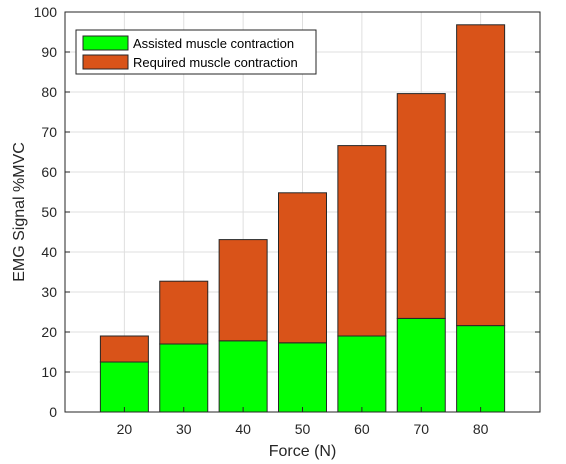 This screenshot has width=566, height=464. Describe the element at coordinates (213, 43) in the screenshot. I see `legend-label-assisted: Assisted muscle contraction` at that location.